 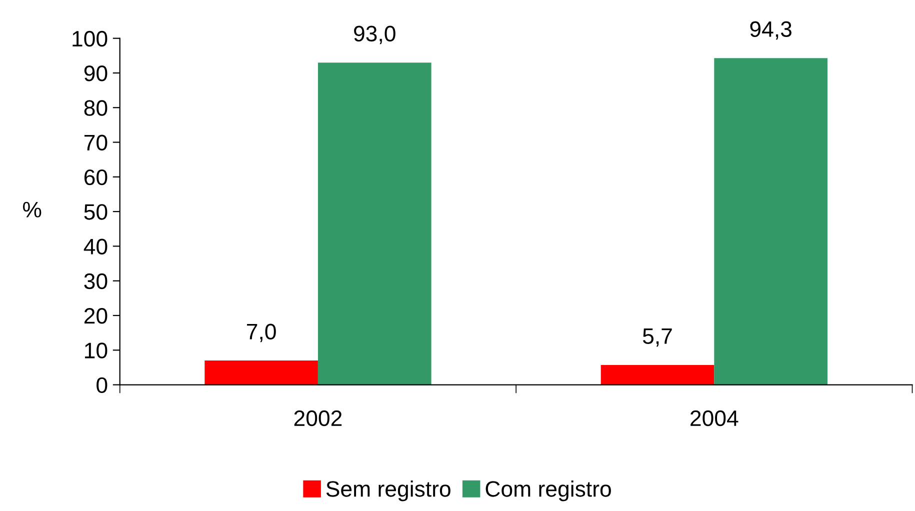 What do you see at coordinates (375, 35) in the screenshot?
I see `data-label: 93,0` at bounding box center [375, 35].